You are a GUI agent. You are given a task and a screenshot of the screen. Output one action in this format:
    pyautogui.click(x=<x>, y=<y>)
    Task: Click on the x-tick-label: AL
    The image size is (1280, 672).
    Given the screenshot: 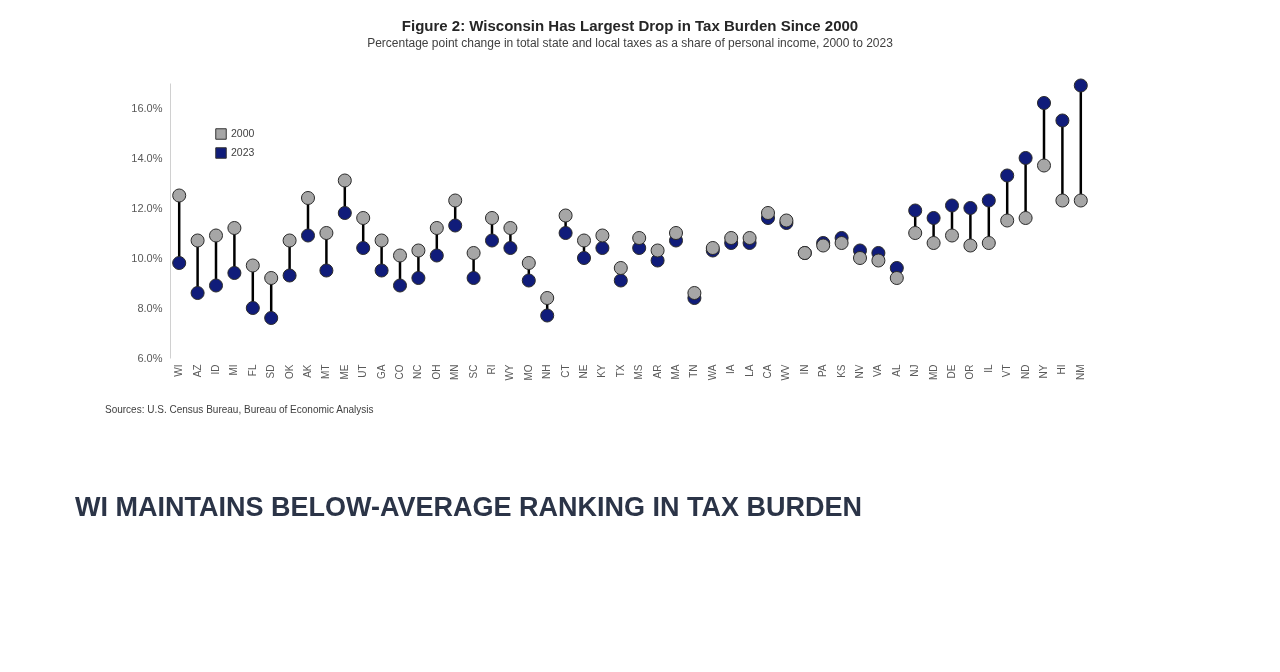 What is the action you would take?
    pyautogui.click(x=896, y=370)
    